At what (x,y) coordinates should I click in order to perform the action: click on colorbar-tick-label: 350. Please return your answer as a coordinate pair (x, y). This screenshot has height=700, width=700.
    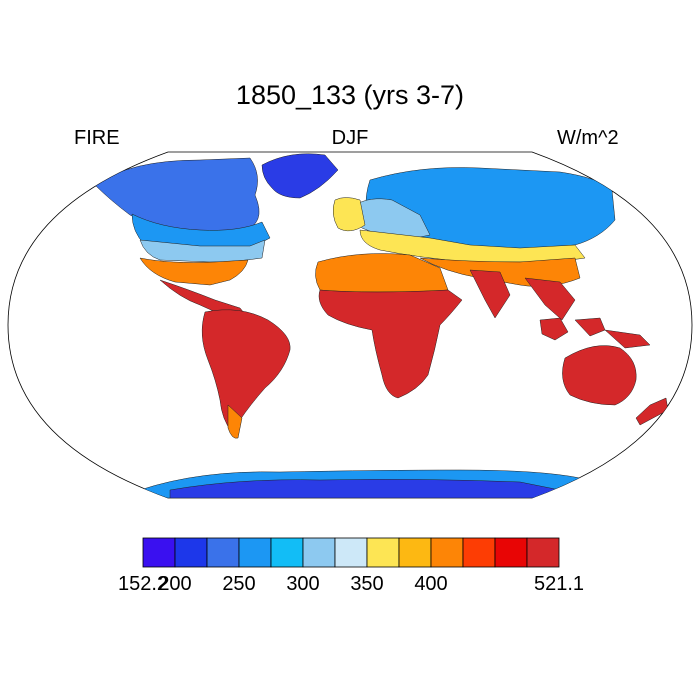
    Looking at the image, I should click on (367, 584).